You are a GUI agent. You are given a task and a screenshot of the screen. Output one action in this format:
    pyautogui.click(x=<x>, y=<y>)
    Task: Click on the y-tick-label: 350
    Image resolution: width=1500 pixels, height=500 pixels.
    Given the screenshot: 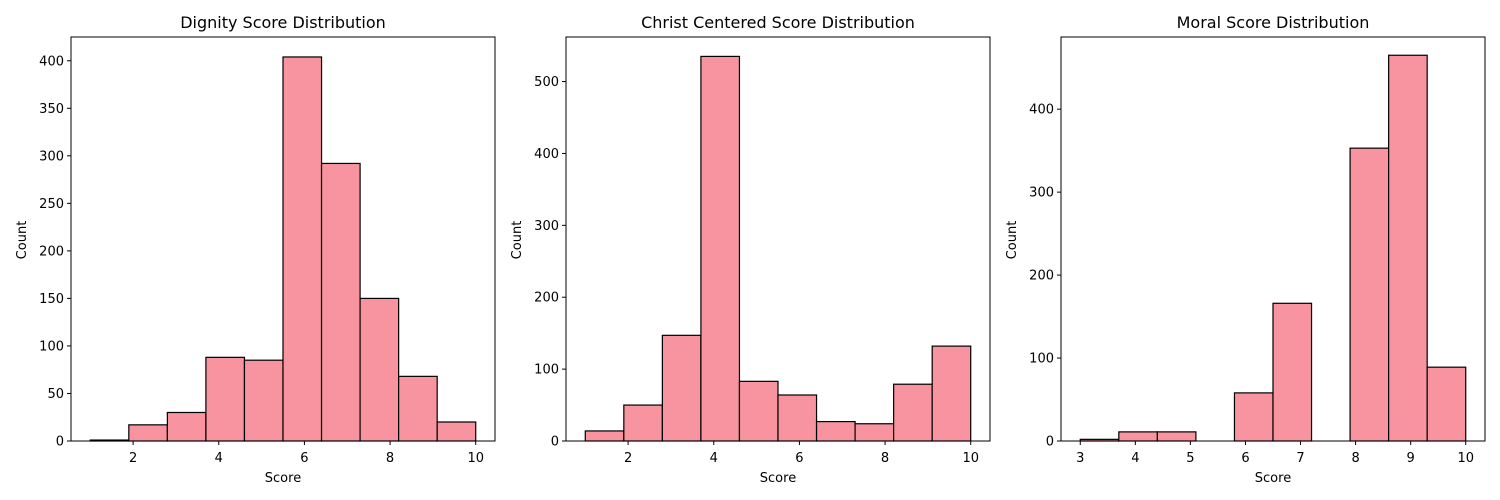 What is the action you would take?
    pyautogui.click(x=51, y=109)
    